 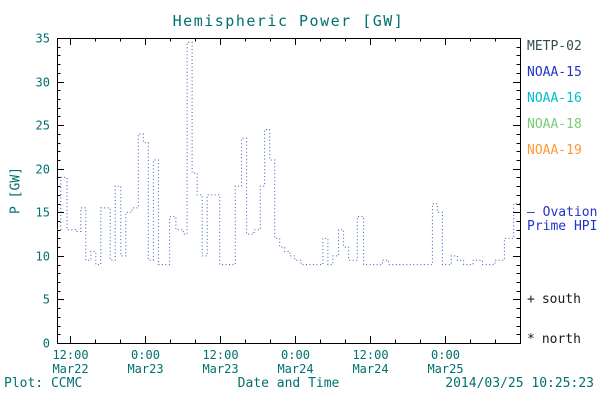 What do you see at coordinates (43, 213) in the screenshot?
I see `svg-text: 15` at bounding box center [43, 213].